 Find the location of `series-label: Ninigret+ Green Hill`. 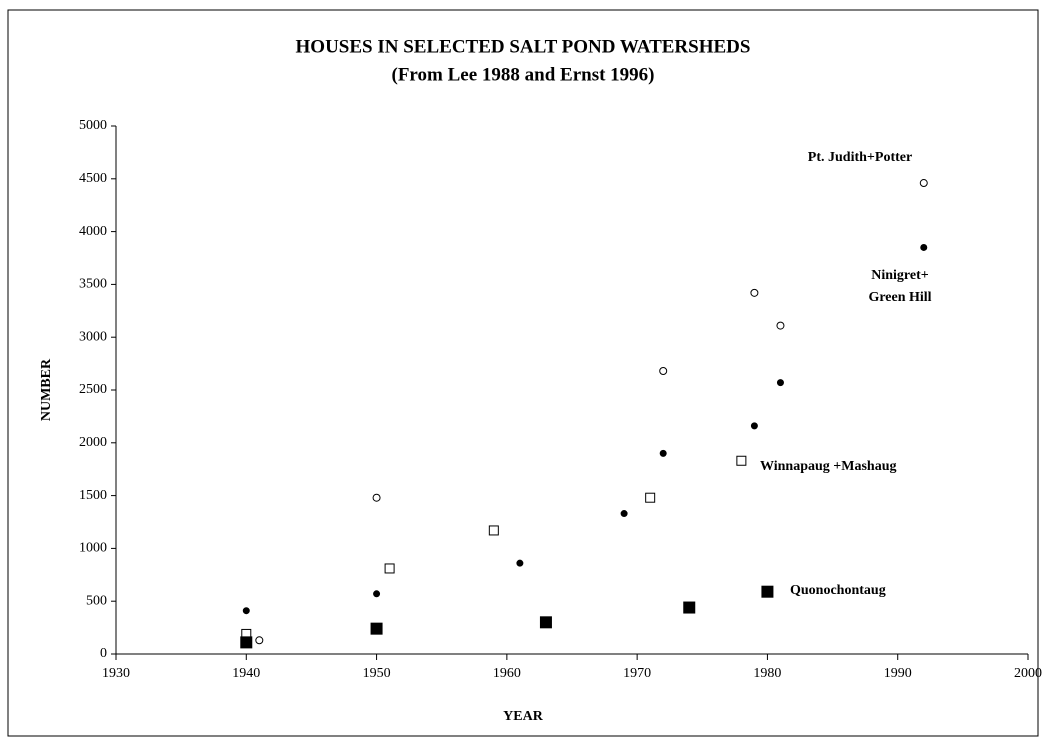

series-label: Ninigret+ Green Hill is located at coordinates (899, 286).